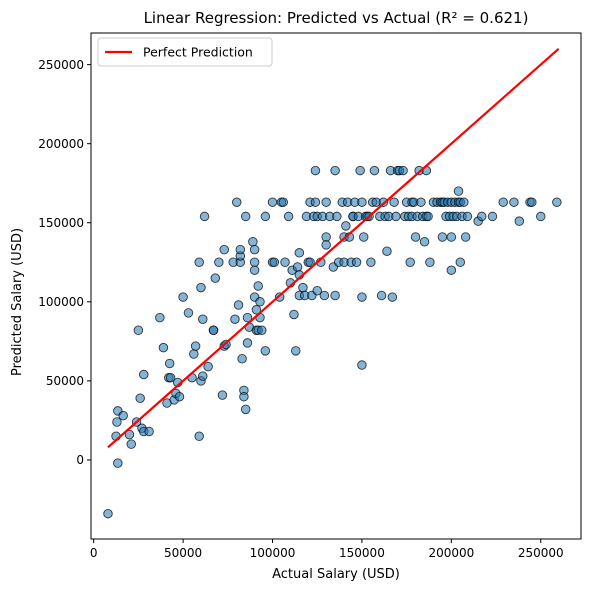  I want to click on x-axis-label: Actual Salary (USD), so click(336, 574).